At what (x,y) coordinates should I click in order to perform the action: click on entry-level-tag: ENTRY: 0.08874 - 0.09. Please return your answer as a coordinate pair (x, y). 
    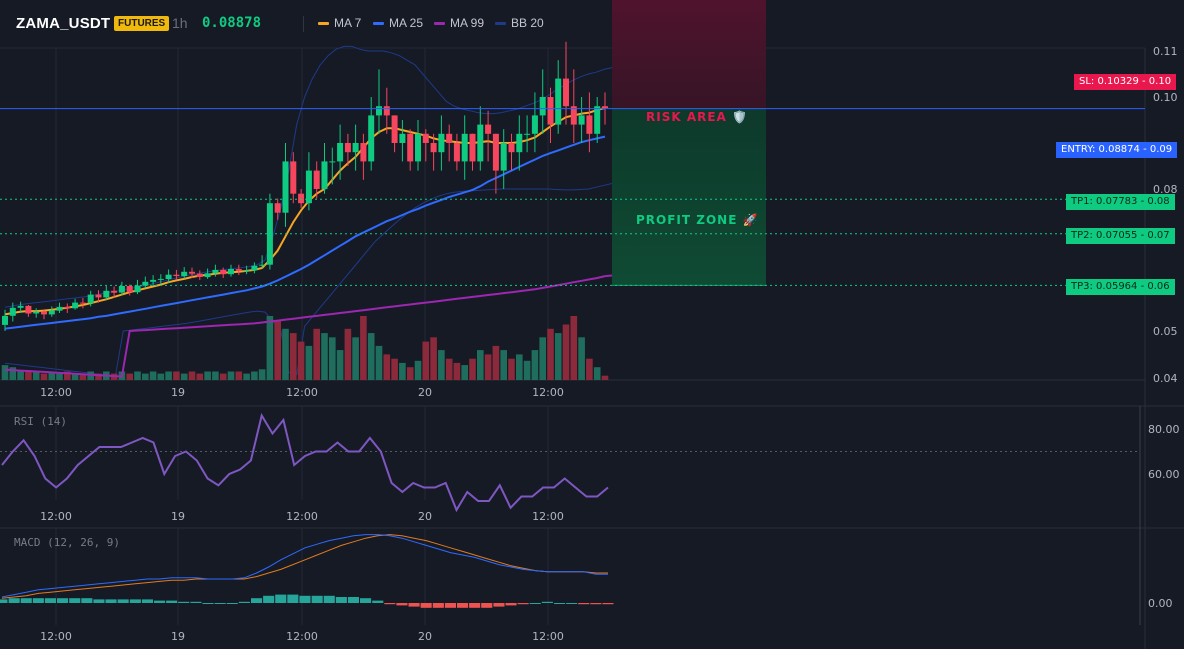
    Looking at the image, I should click on (1117, 150).